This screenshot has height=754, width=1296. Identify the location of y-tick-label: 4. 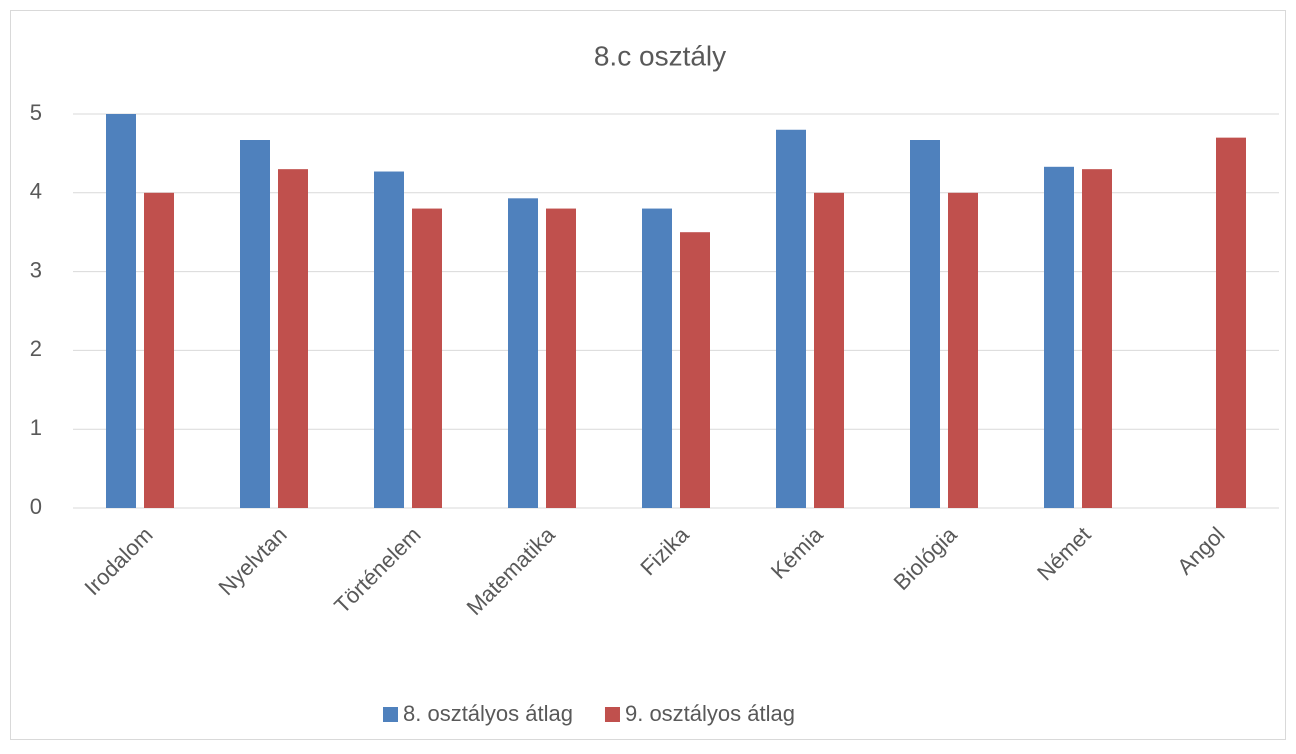
(36, 191).